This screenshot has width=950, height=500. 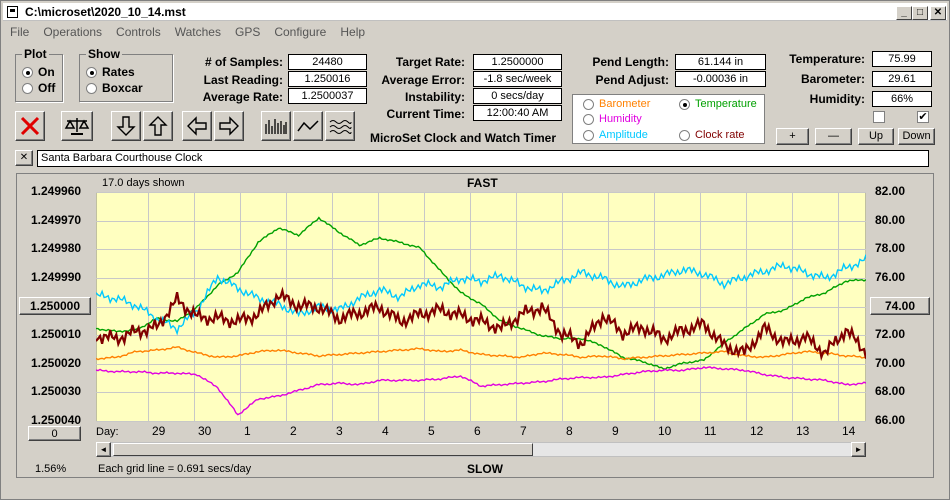 I want to click on left-tick-label: 1.249970, so click(x=56, y=219).